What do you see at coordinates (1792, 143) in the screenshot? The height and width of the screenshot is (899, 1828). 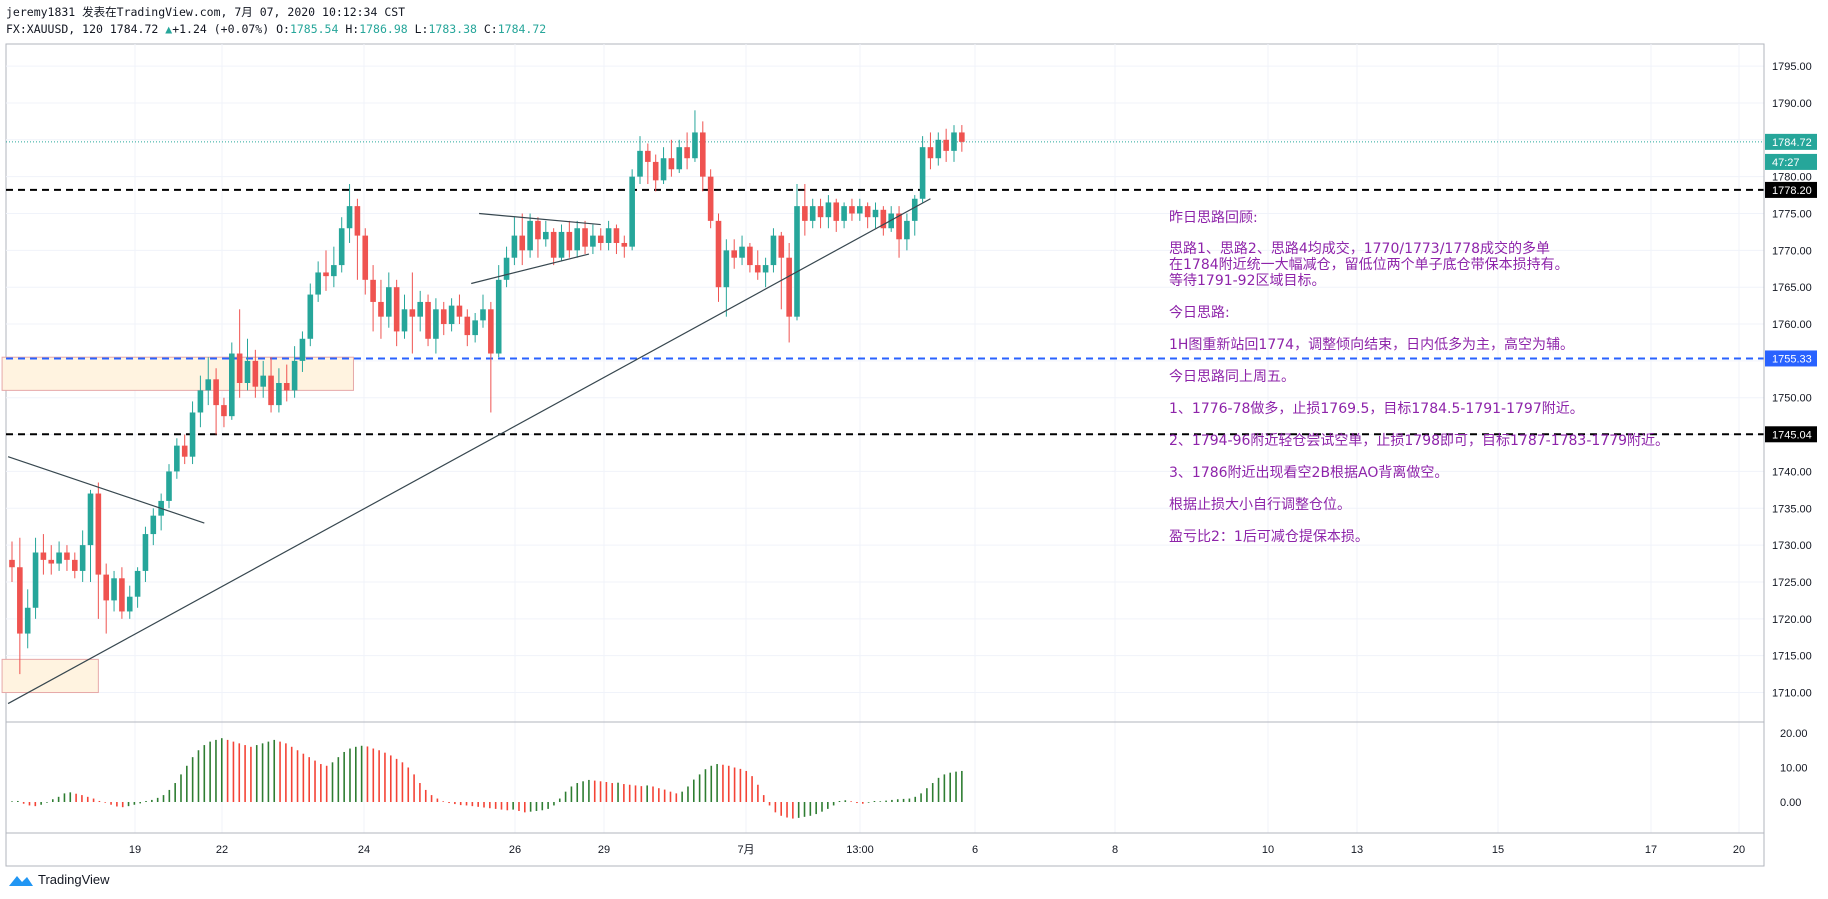 I see `price-label-text: 1784.72` at bounding box center [1792, 143].